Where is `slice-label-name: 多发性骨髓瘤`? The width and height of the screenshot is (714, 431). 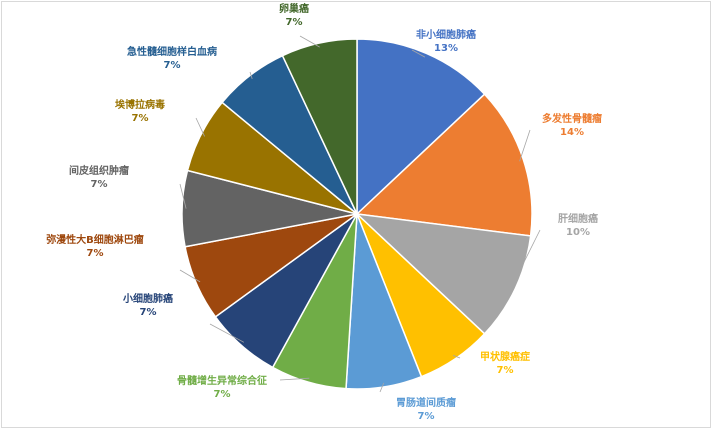 slice-label-name: 多发性骨髓瘤 is located at coordinates (572, 118).